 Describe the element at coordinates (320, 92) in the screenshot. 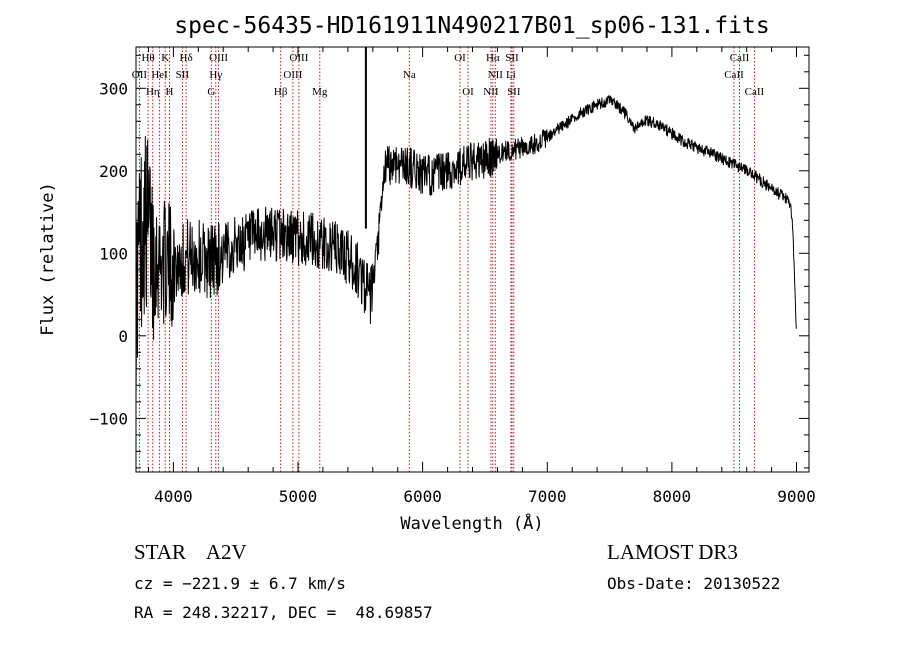

I see `line-marker-label: Mg` at that location.